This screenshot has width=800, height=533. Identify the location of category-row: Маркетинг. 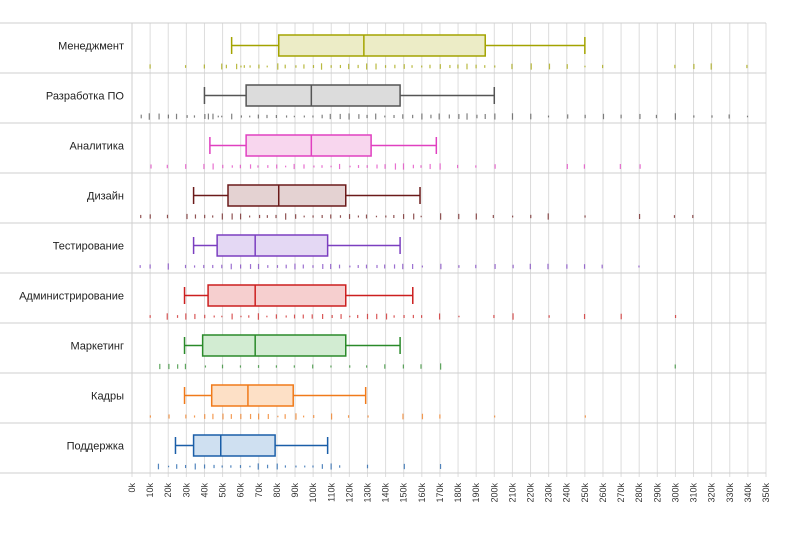
(373, 352).